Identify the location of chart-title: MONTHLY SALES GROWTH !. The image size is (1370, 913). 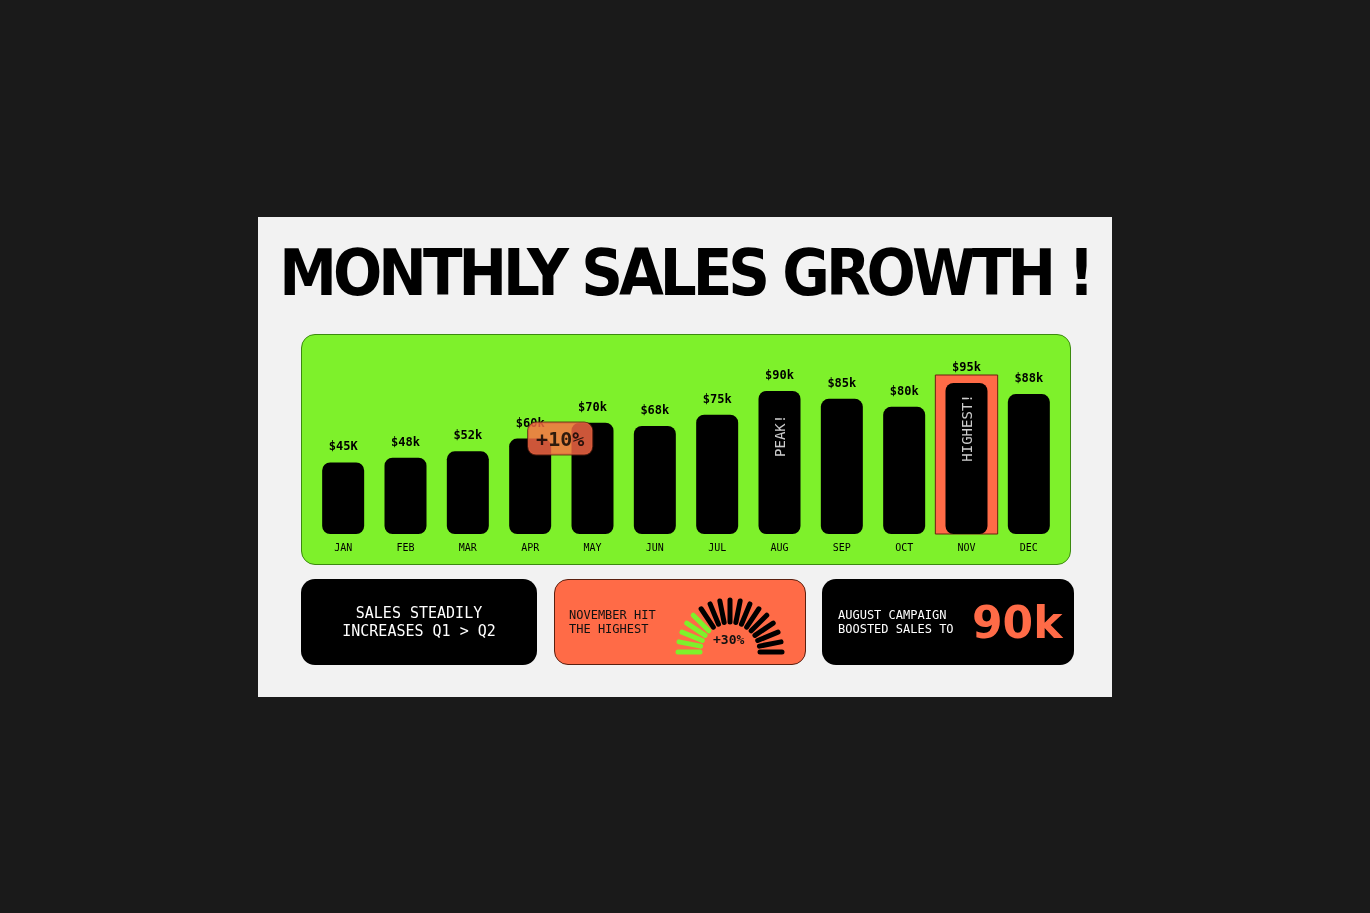
(685, 273).